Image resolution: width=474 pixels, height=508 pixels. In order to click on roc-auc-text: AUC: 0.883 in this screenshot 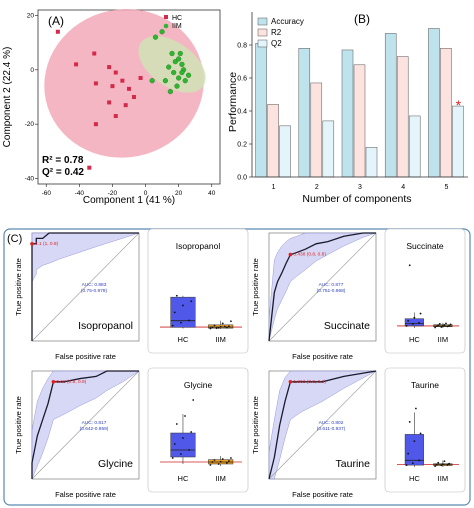, I will do `click(94, 285)`.